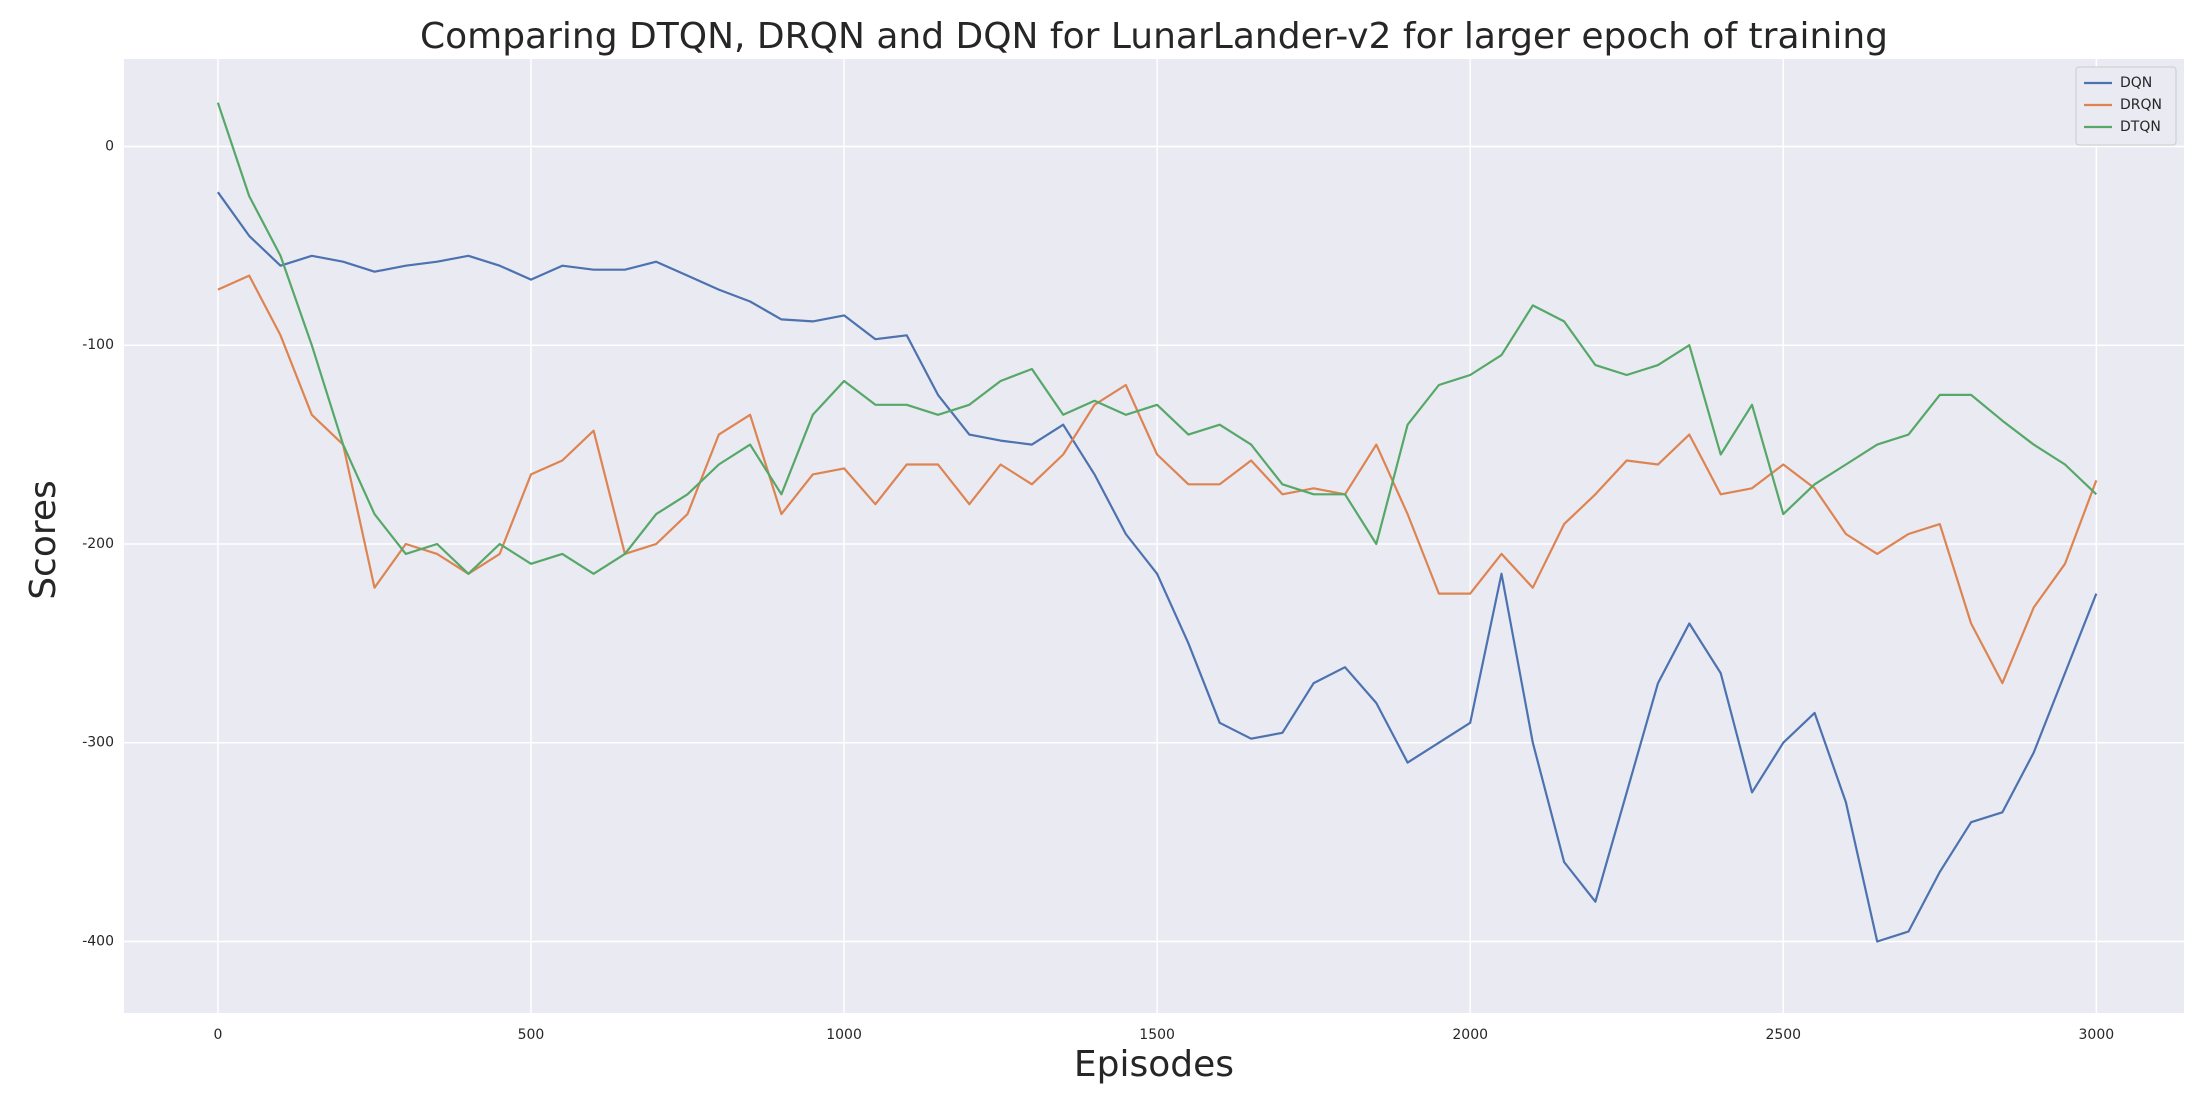 Image resolution: width=2206 pixels, height=1102 pixels. I want to click on x-tick-label: 1500, so click(1157, 1035).